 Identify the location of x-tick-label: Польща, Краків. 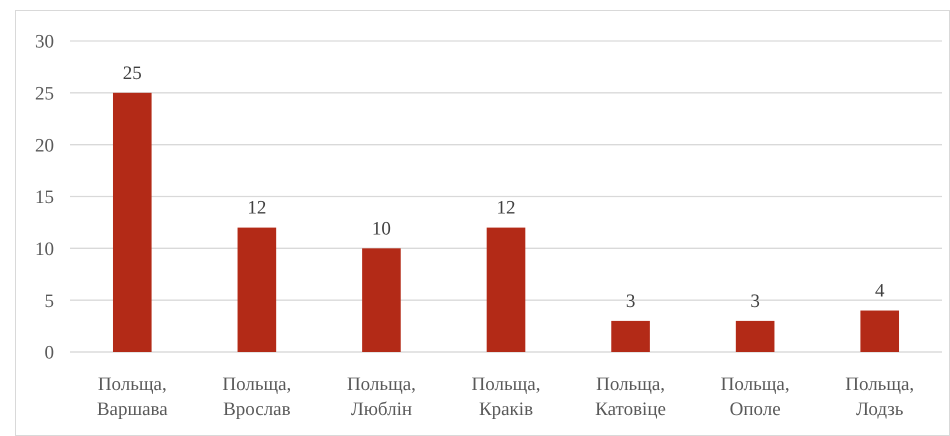
(506, 397).